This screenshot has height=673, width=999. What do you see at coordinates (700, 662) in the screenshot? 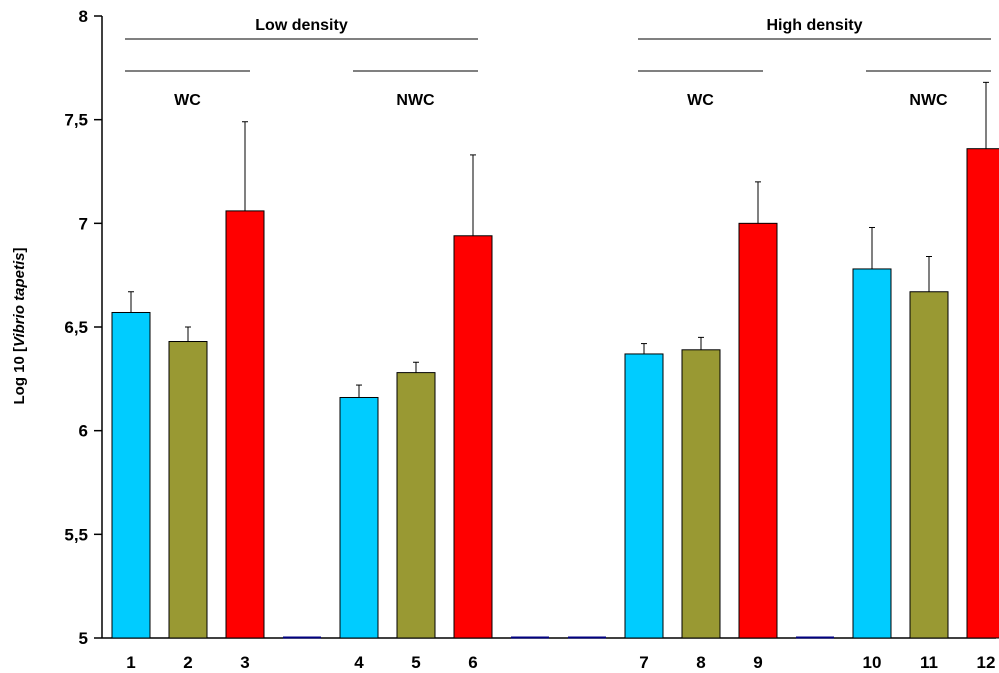
I see `x-tick-label: 8` at bounding box center [700, 662].